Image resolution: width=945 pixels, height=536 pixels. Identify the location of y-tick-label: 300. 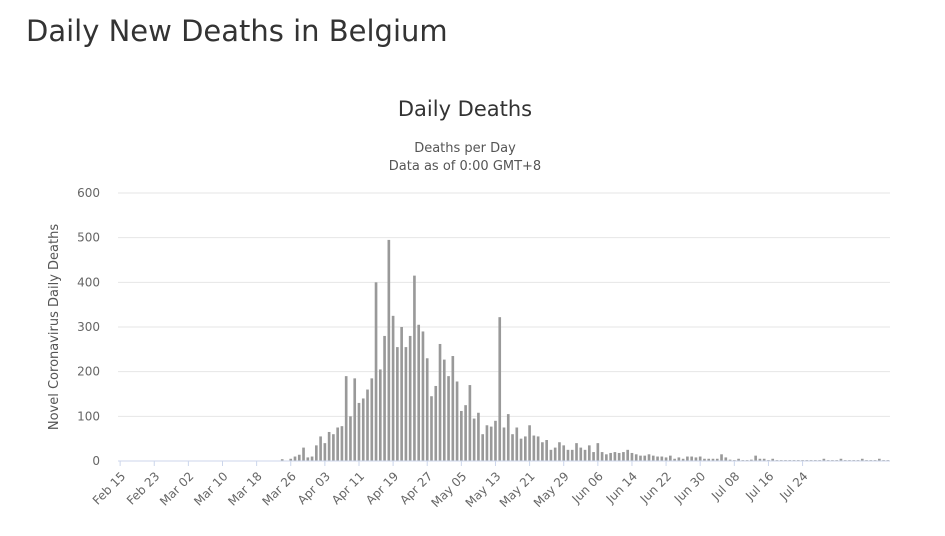
(88, 327).